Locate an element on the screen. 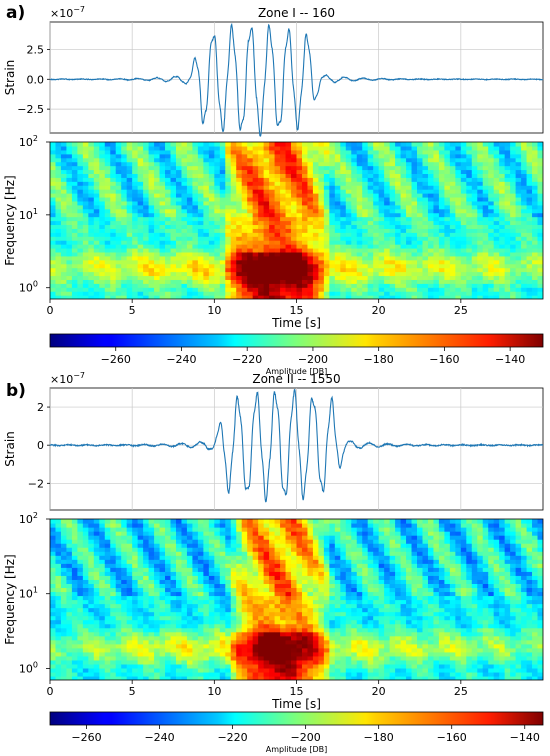  panel-label: b) is located at coordinates (16, 391).